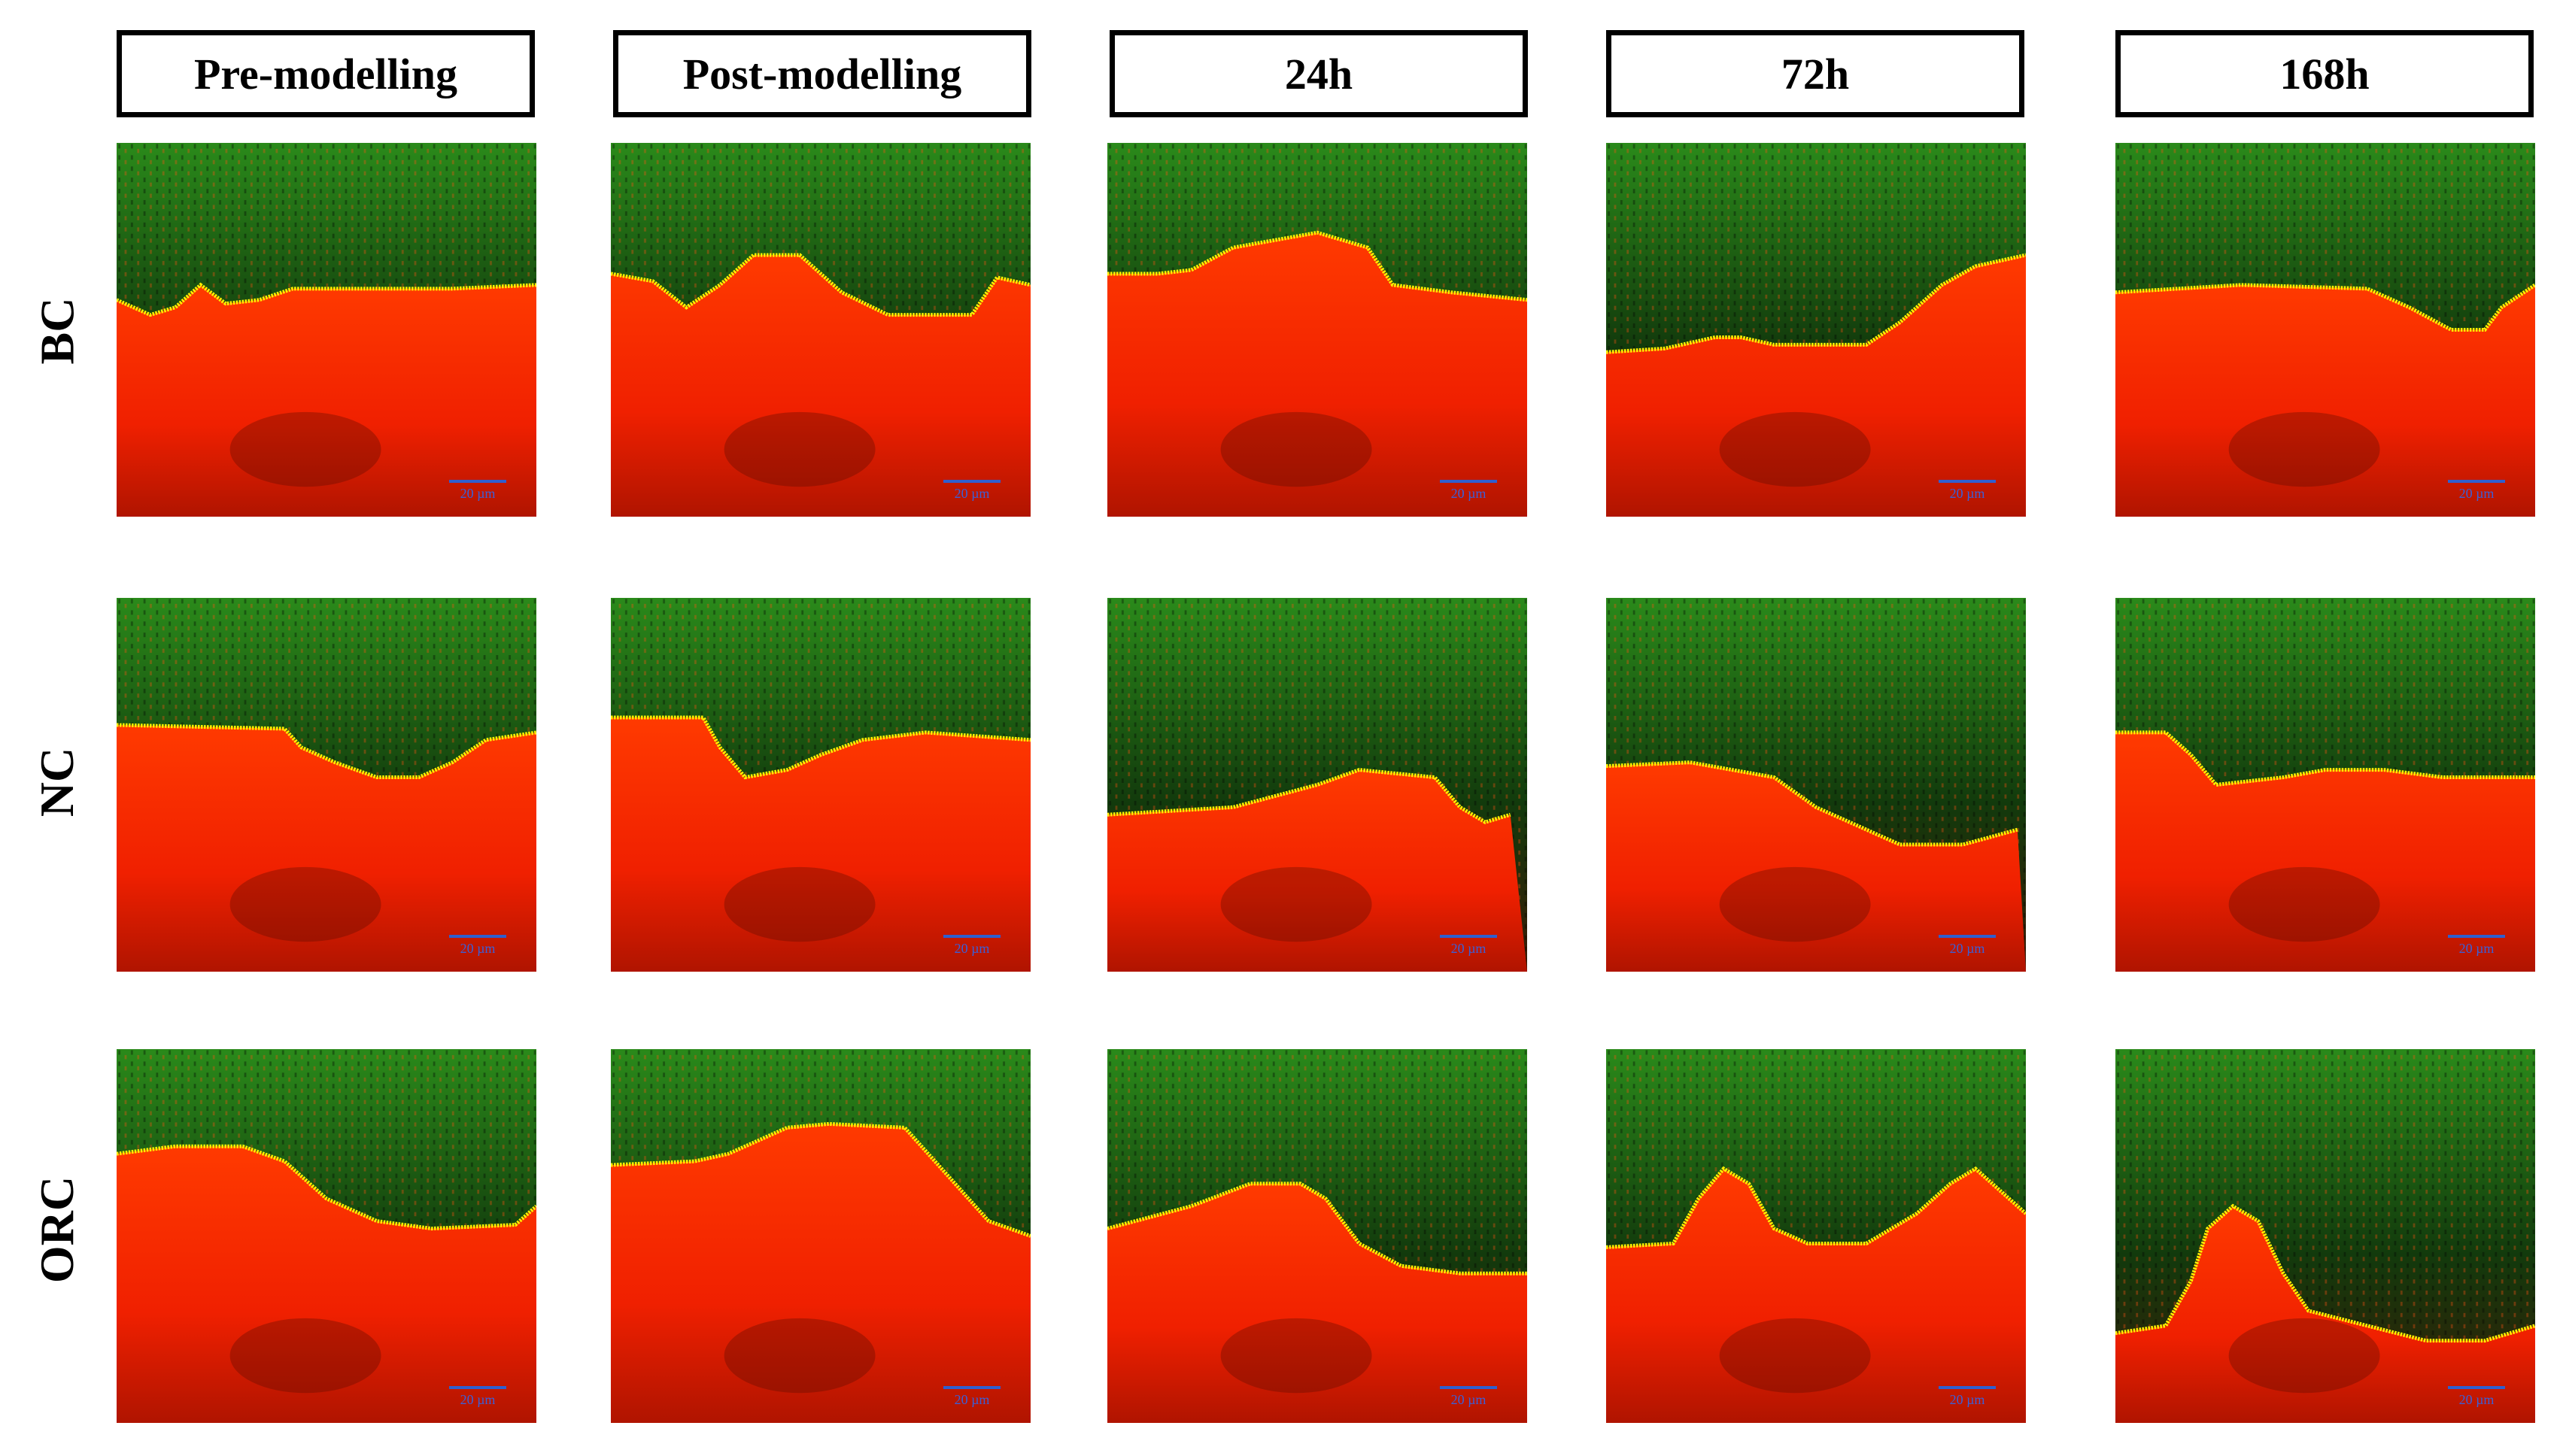 This screenshot has height=1456, width=2563. Describe the element at coordinates (822, 73) in the screenshot. I see `column-header-post-modelling: Post-modelling` at that location.